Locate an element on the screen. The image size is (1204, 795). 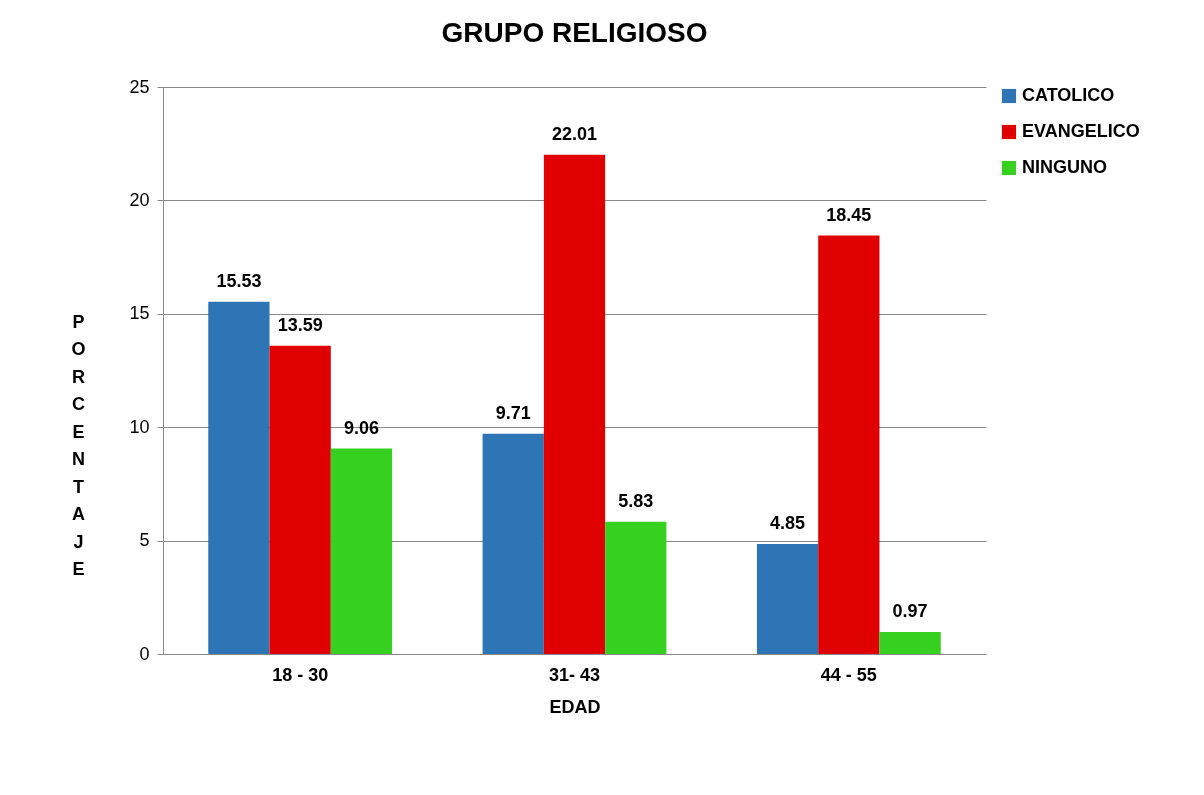
y-tick-label: 15 is located at coordinates (139, 313).